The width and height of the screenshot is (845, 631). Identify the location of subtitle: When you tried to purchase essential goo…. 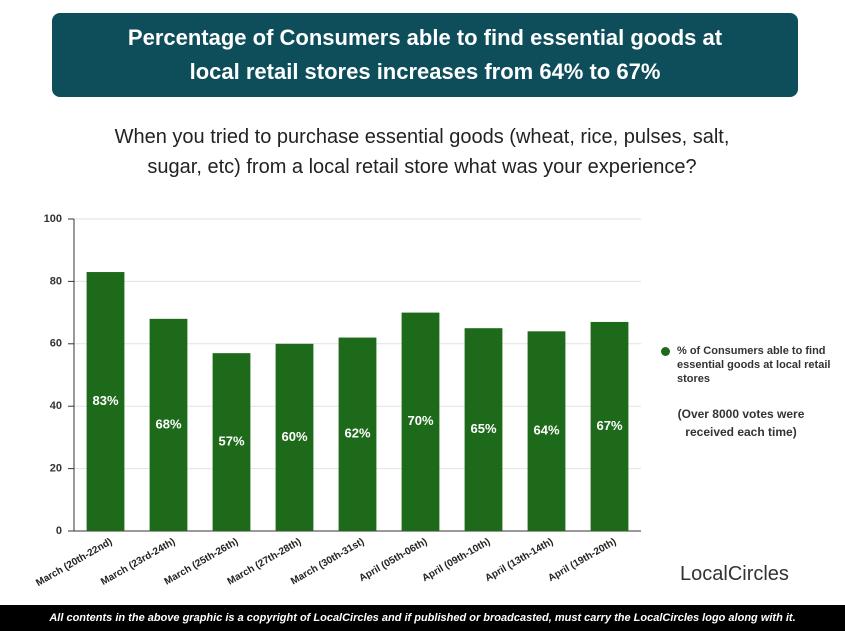
(422, 152).